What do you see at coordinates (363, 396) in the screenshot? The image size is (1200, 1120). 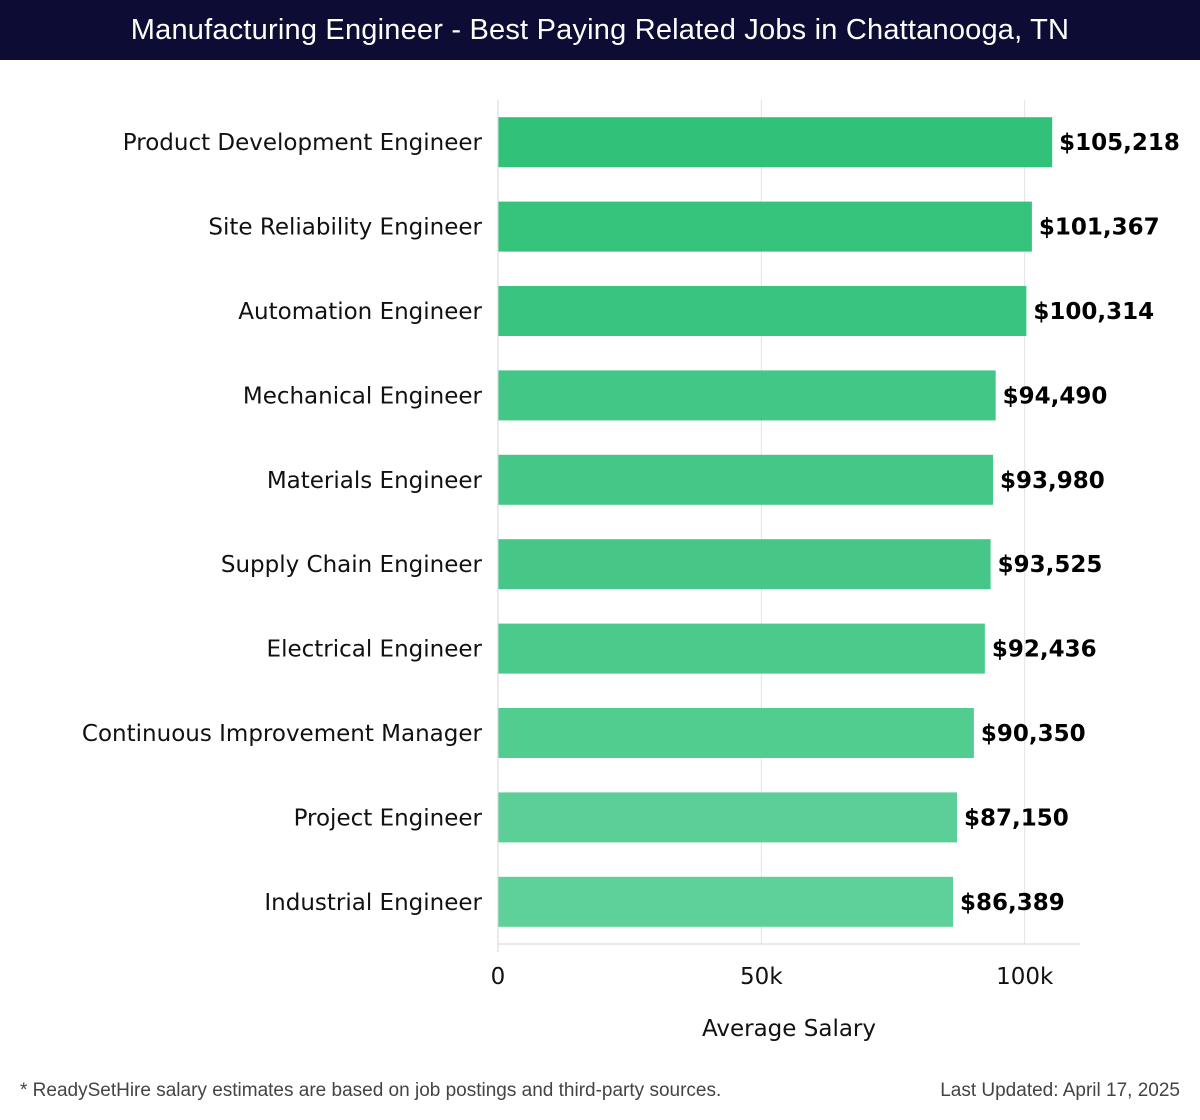 I see `category-label: Mechanical Engineer` at bounding box center [363, 396].